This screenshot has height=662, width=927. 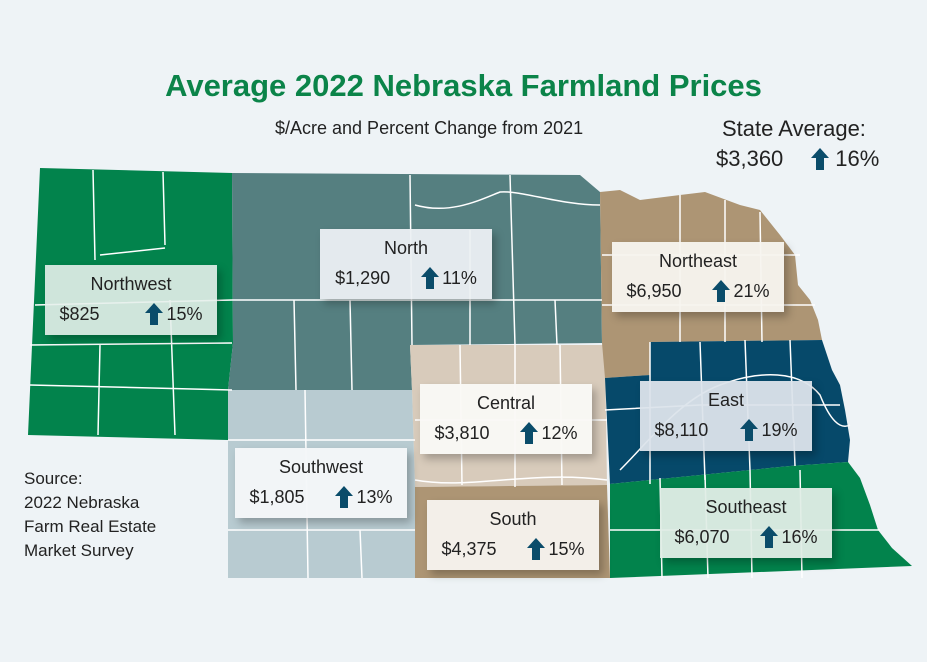 I want to click on region-values: $8,110 19%, so click(x=726, y=430).